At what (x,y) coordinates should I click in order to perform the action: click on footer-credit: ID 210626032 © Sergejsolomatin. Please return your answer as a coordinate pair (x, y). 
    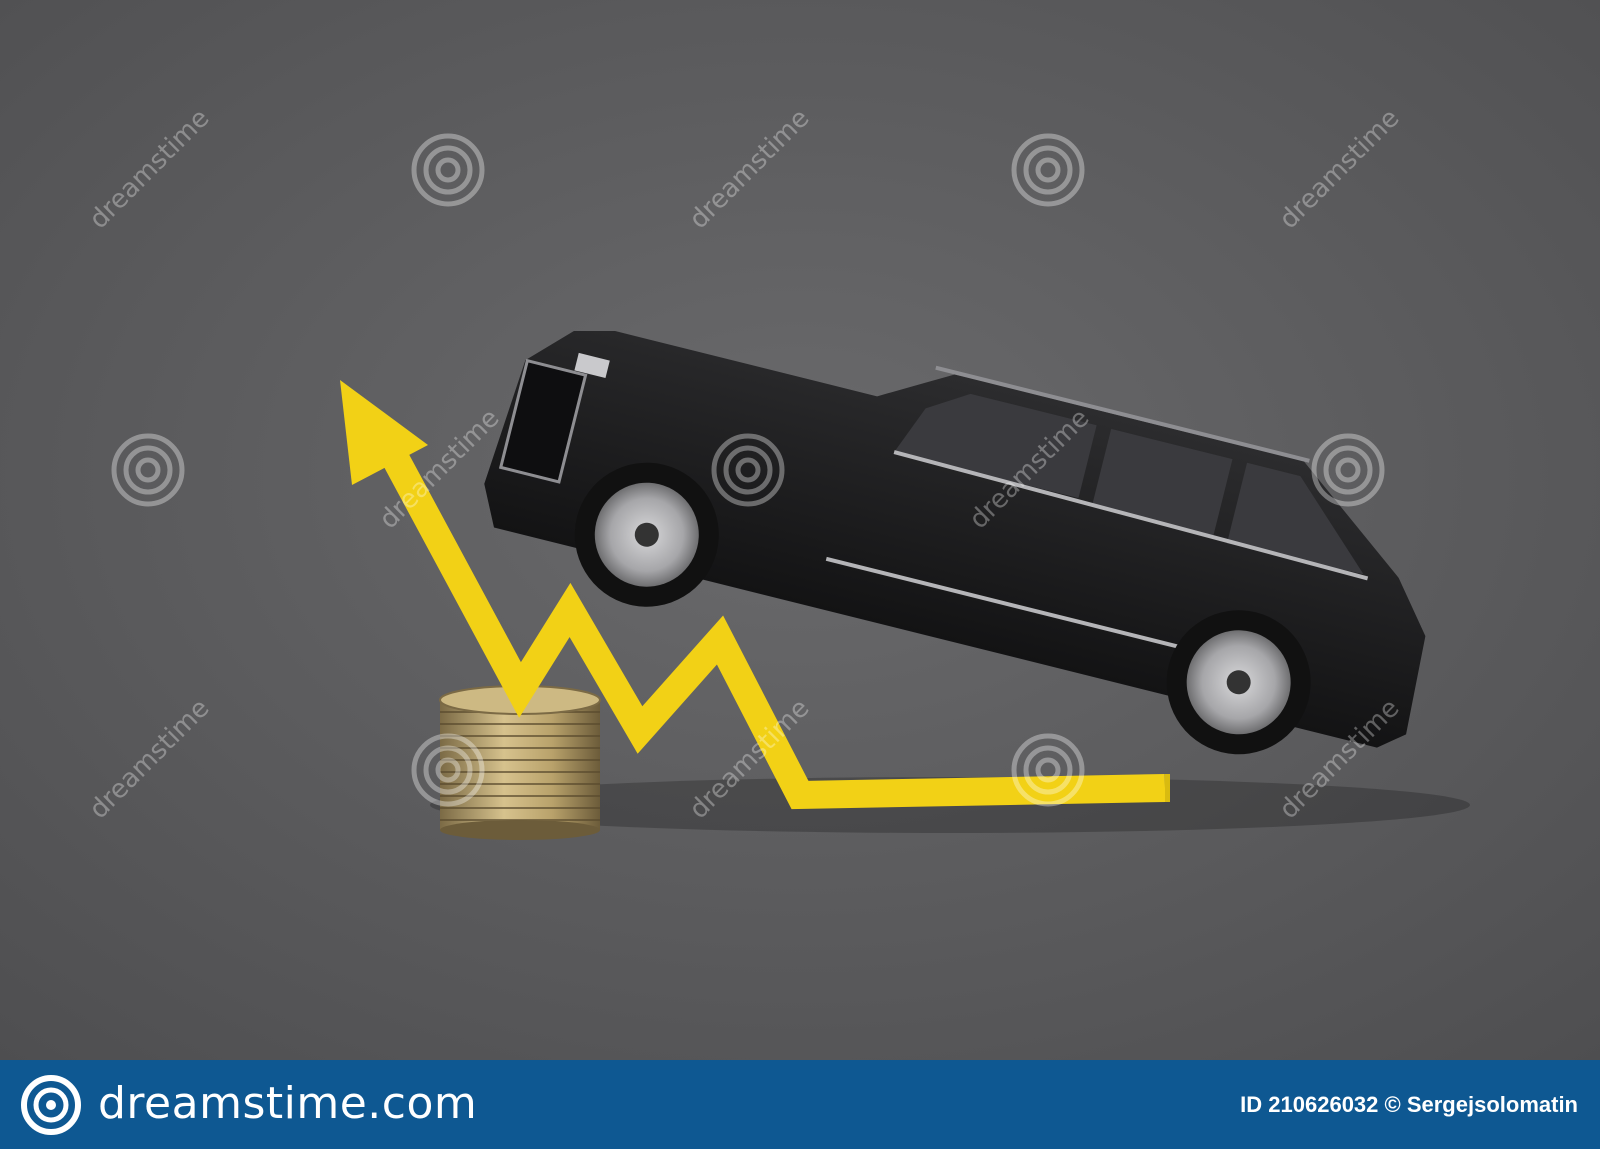
    Looking at the image, I should click on (1409, 1104).